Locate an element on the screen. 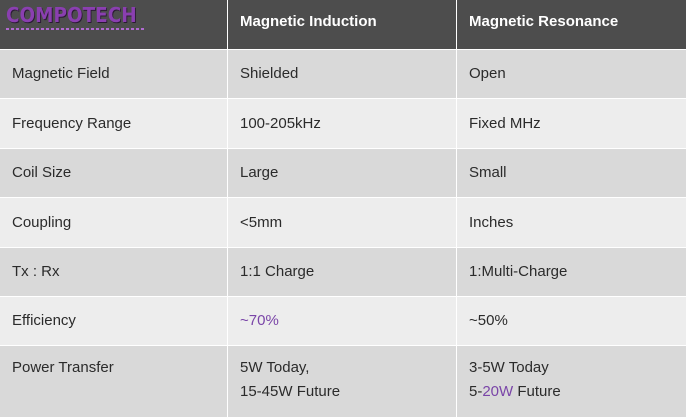 The height and width of the screenshot is (418, 687). table-cell: 100-205kHz is located at coordinates (342, 124).